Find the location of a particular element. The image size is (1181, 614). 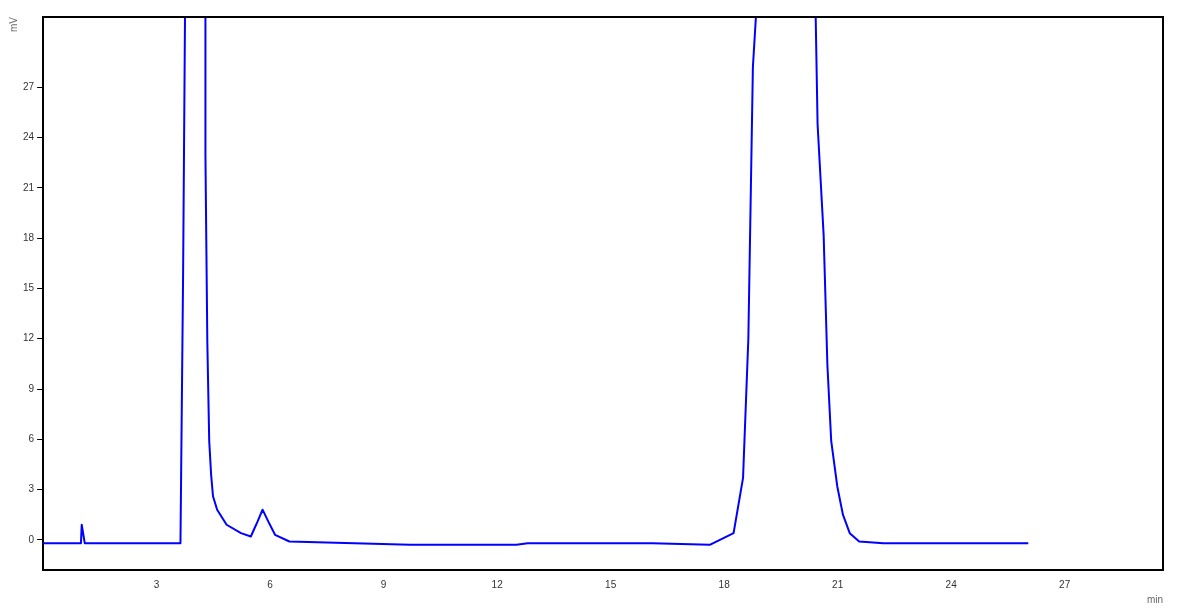

x-axis-title: min is located at coordinates (1154, 599).